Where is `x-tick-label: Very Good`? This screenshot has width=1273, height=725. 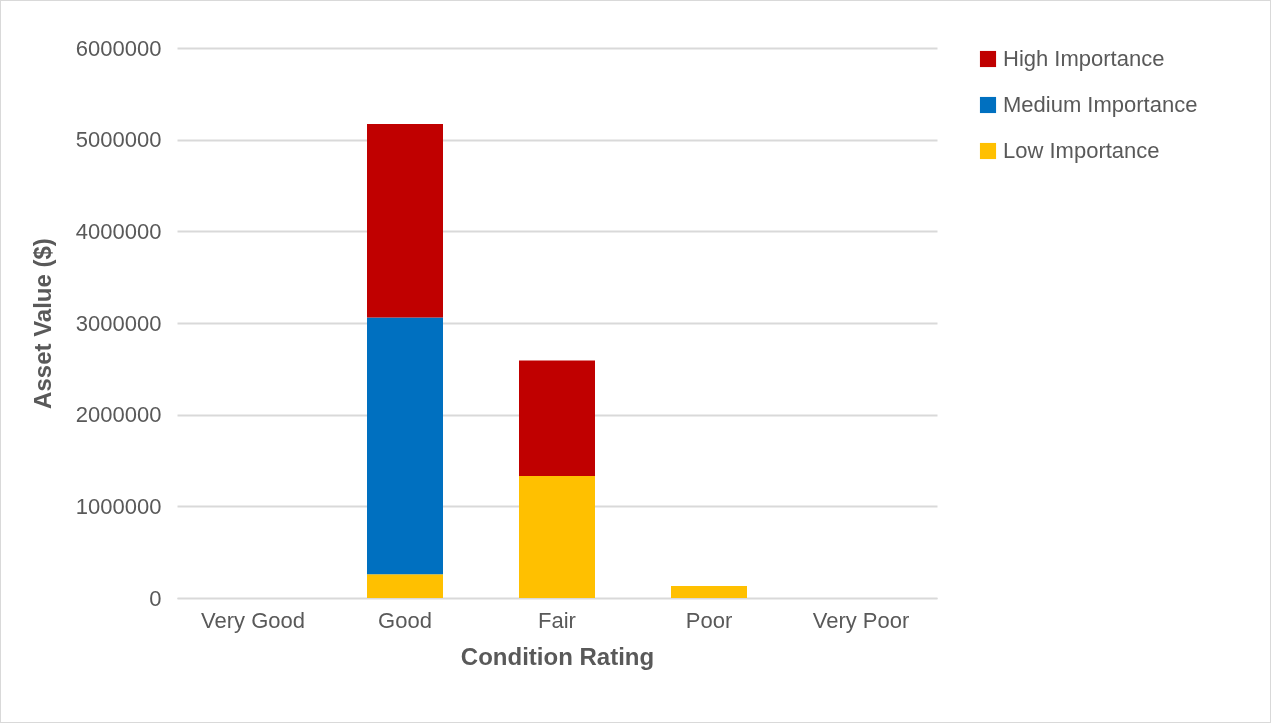
x-tick-label: Very Good is located at coordinates (253, 620).